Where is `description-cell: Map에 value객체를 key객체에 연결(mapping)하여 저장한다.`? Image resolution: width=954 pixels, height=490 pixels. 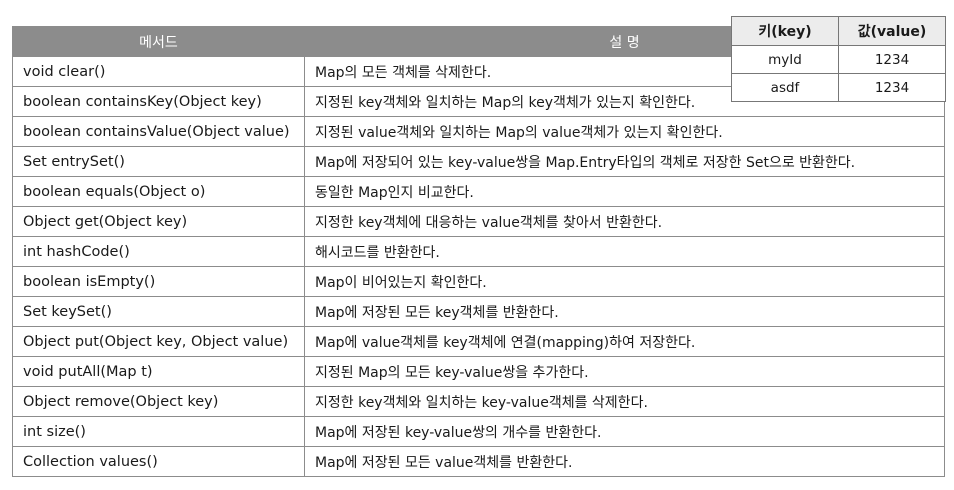 description-cell: Map에 value객체를 key객체에 연결(mapping)하여 저장한다. is located at coordinates (624, 341).